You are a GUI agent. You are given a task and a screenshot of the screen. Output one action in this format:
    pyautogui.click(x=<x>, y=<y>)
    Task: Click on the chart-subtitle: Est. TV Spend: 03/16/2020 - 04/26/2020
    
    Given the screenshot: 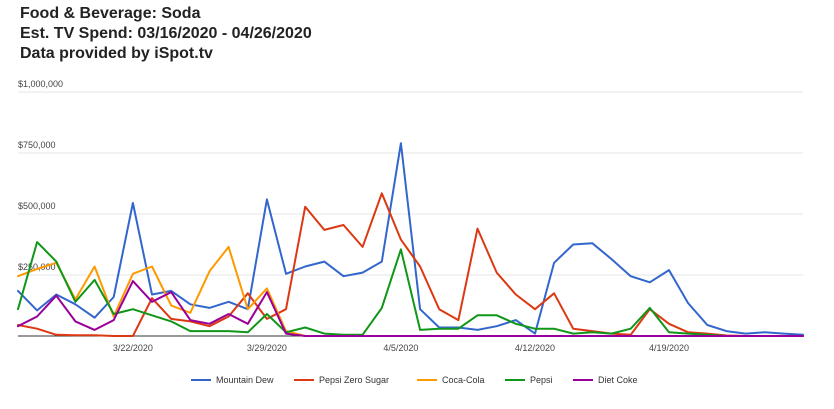 What is the action you would take?
    pyautogui.click(x=166, y=33)
    